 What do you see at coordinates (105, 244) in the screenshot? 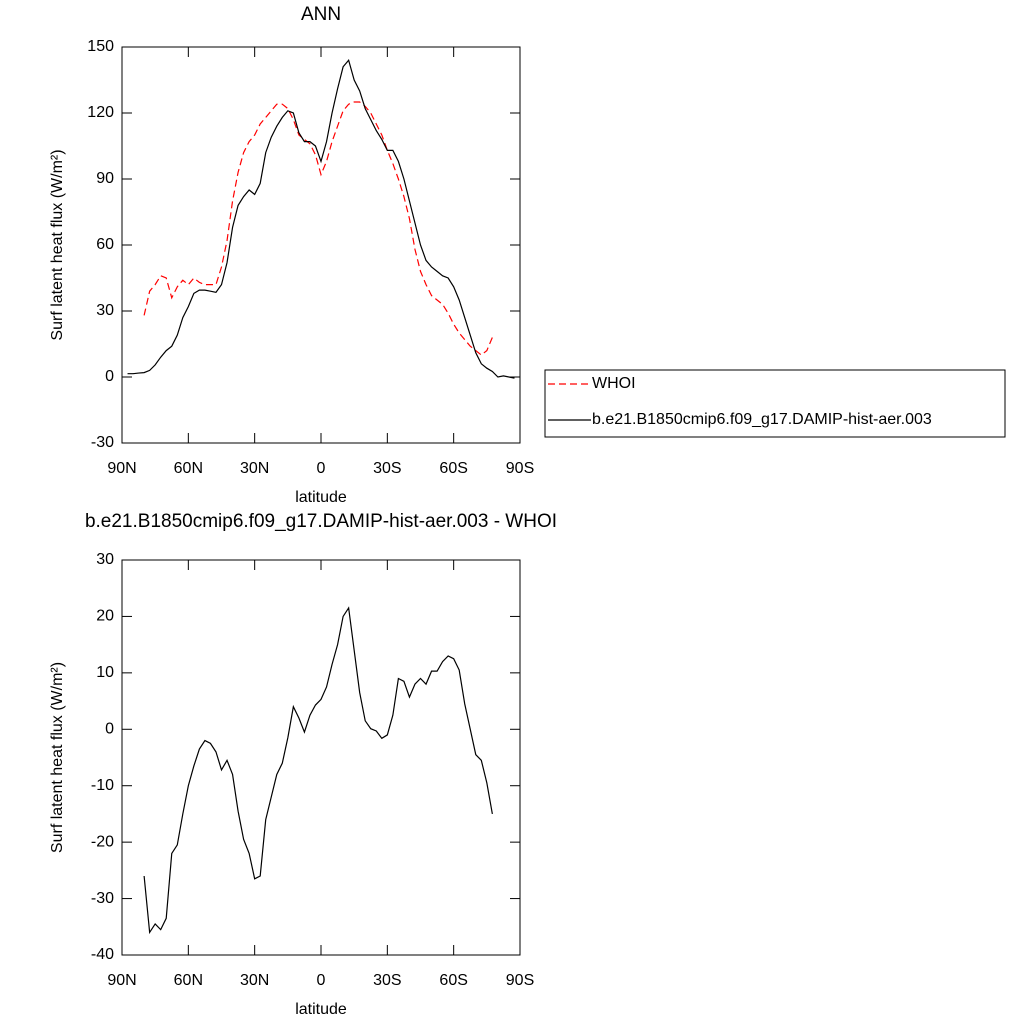
I see `y-tick-label: 60` at bounding box center [105, 244].